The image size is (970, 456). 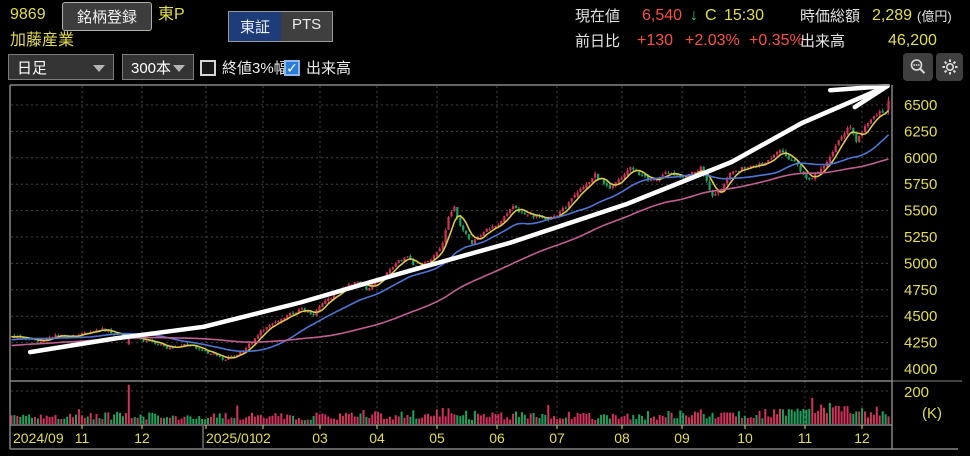 I want to click on check-icon: ✓, so click(x=292, y=67).